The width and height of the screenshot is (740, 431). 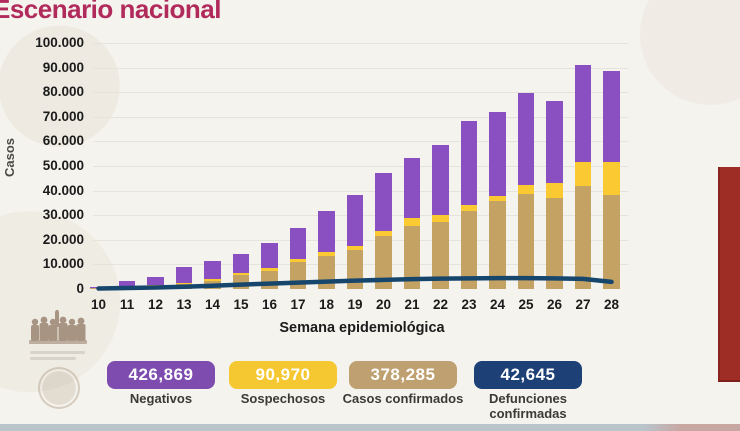 I want to click on deaths-line, so click(x=355, y=283).